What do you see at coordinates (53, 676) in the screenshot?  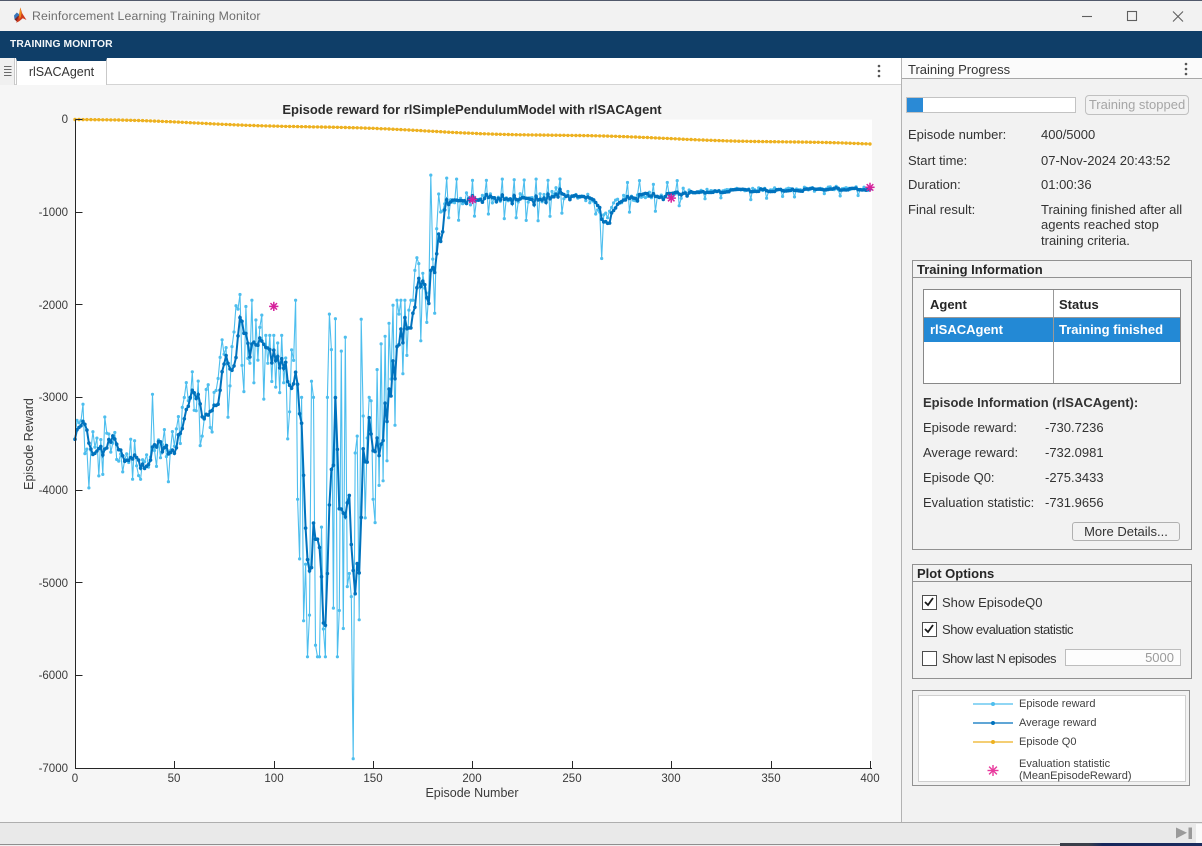 I see `svg-text: -6000` at bounding box center [53, 676].